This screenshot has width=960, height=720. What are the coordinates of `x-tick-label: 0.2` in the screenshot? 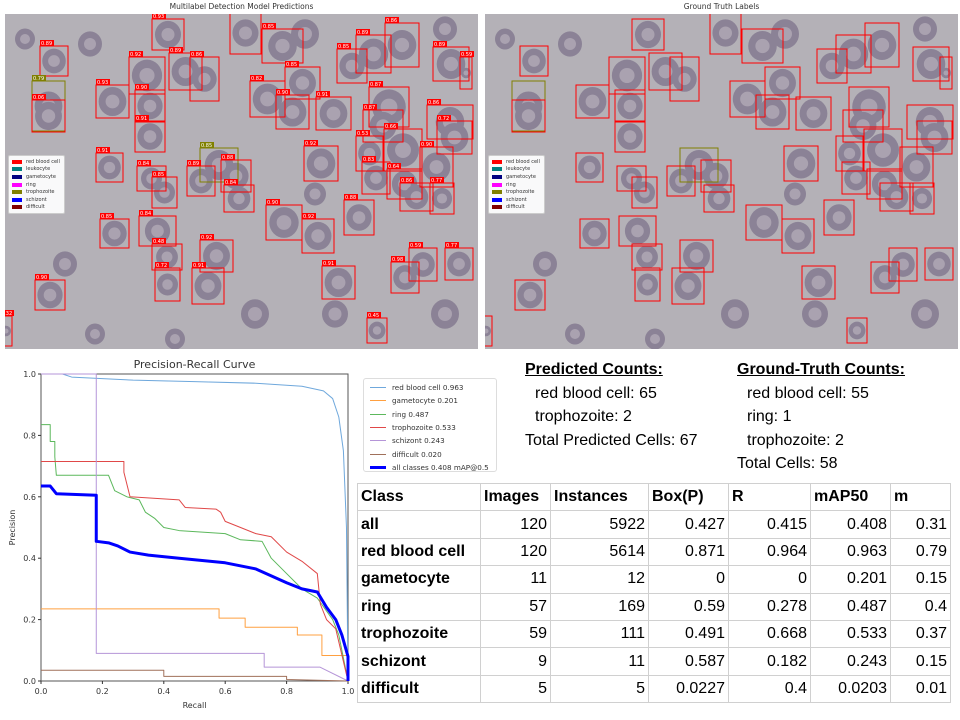 It's located at (102, 691).